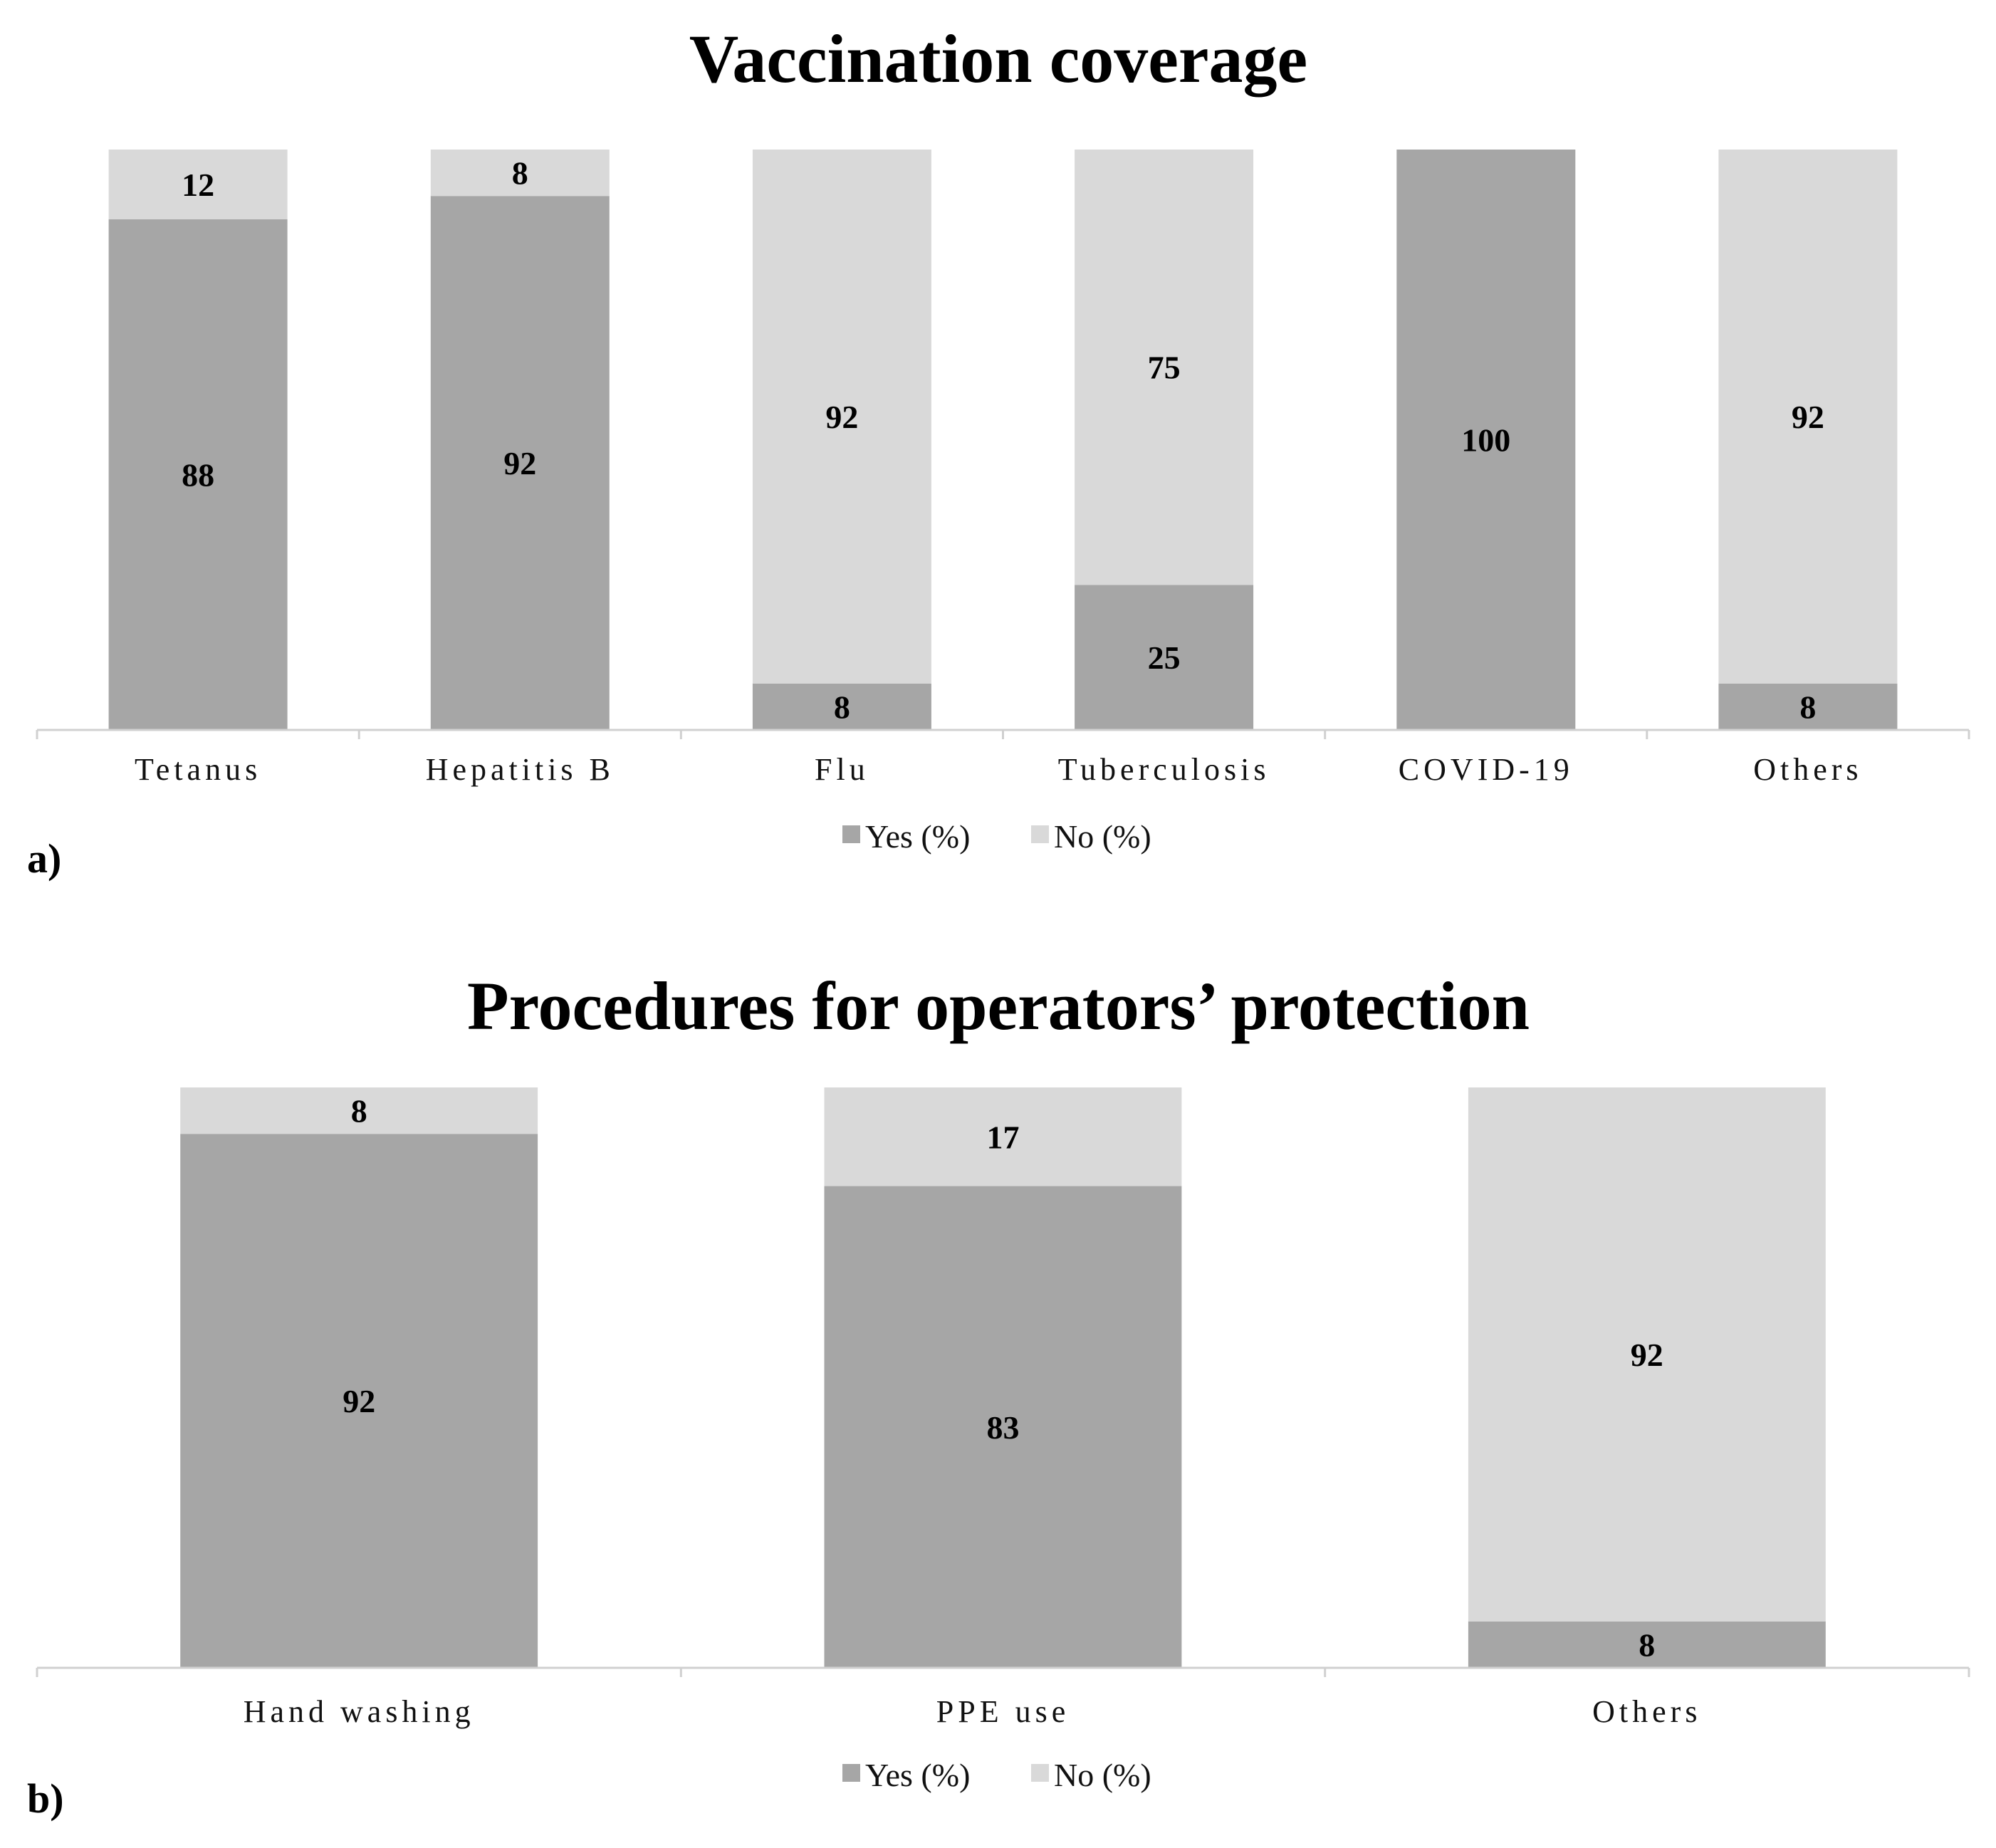 The width and height of the screenshot is (1996, 1848). I want to click on data-label: 88, so click(198, 474).